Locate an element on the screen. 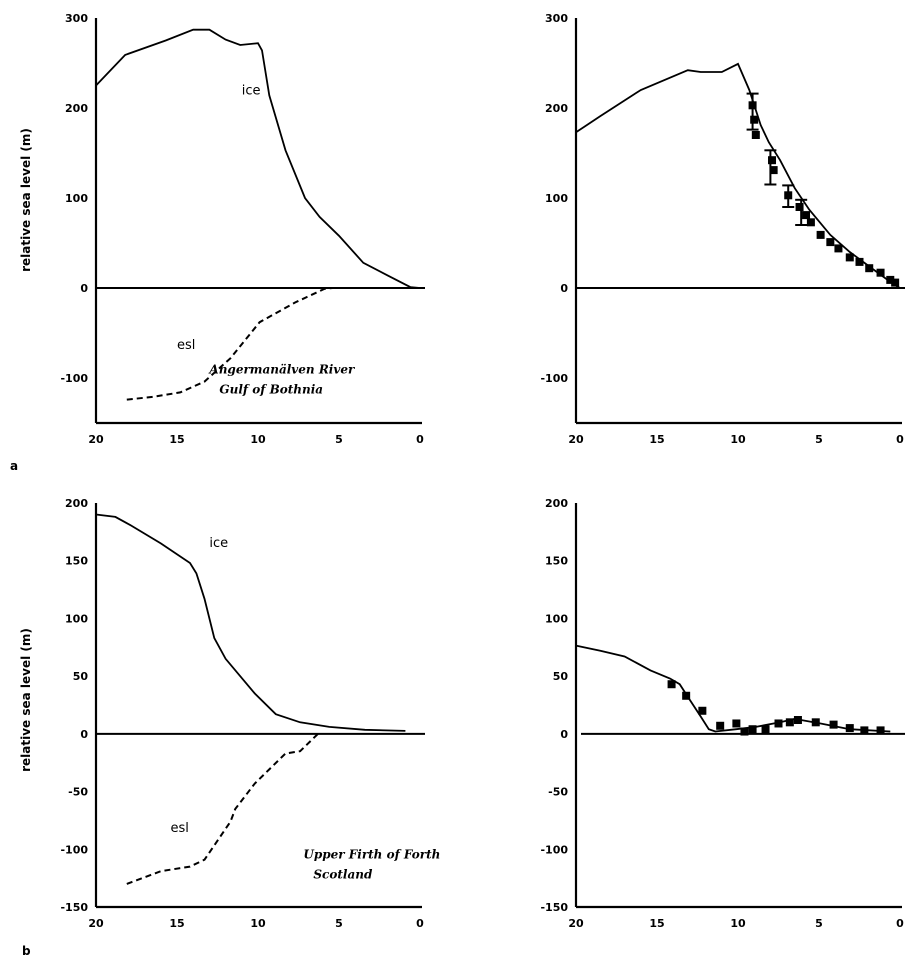 The height and width of the screenshot is (968, 917). site-annotation: Angermanälven River is located at coordinates (282, 370).